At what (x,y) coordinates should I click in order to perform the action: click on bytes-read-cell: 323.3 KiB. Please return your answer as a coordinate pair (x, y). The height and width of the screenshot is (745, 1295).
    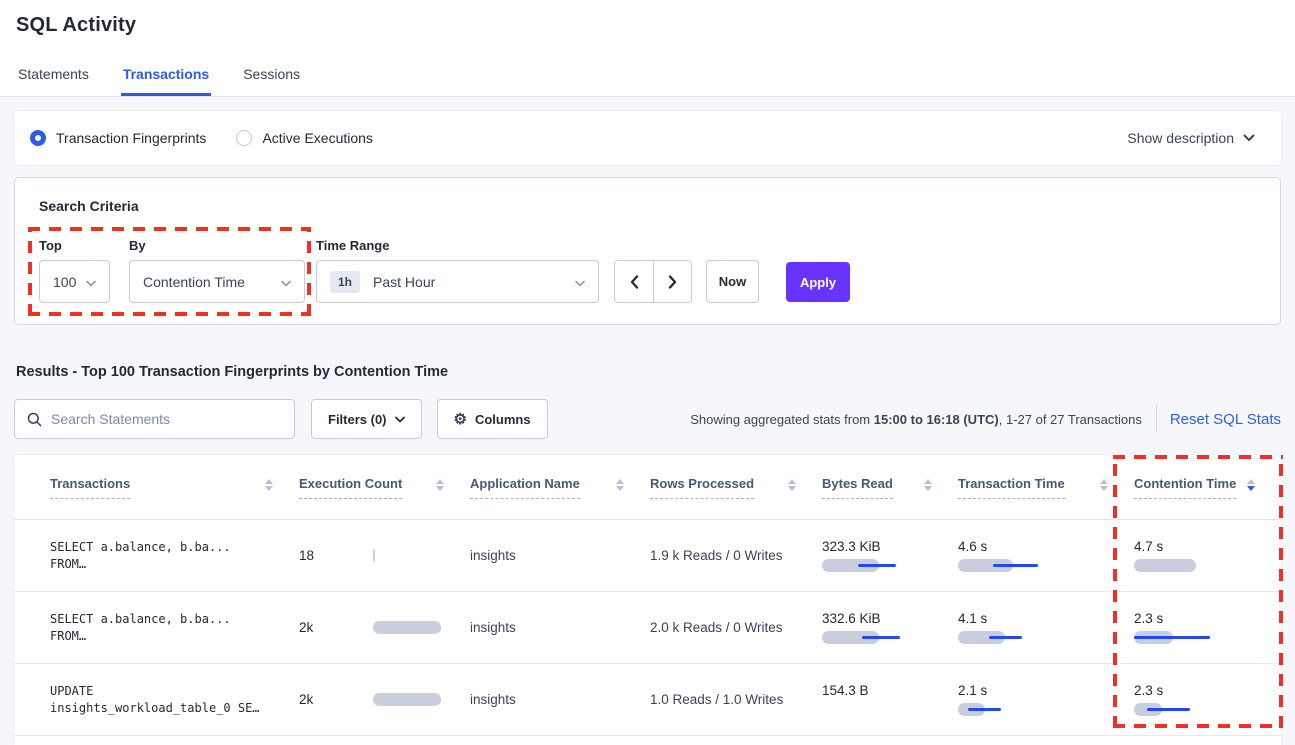
    Looking at the image, I should click on (890, 555).